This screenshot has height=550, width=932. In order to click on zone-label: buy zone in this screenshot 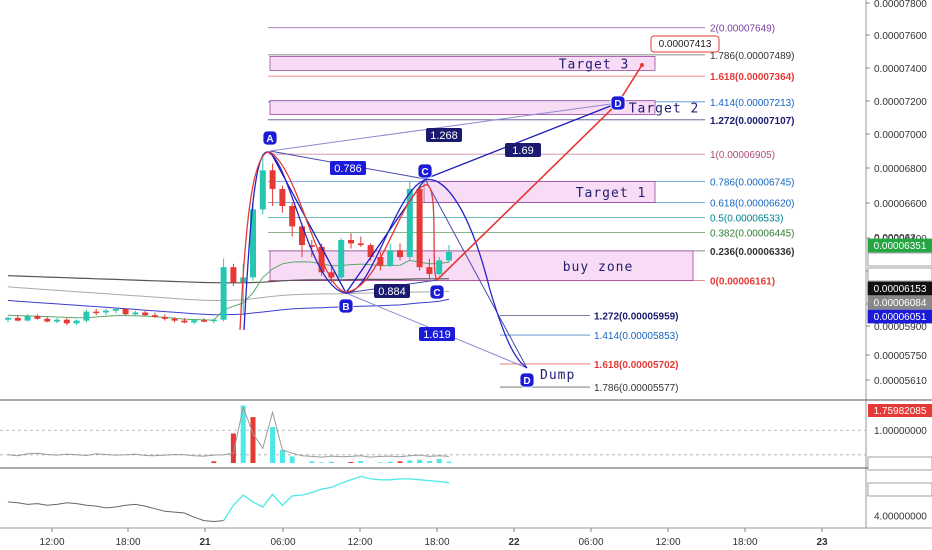, I will do `click(598, 267)`.